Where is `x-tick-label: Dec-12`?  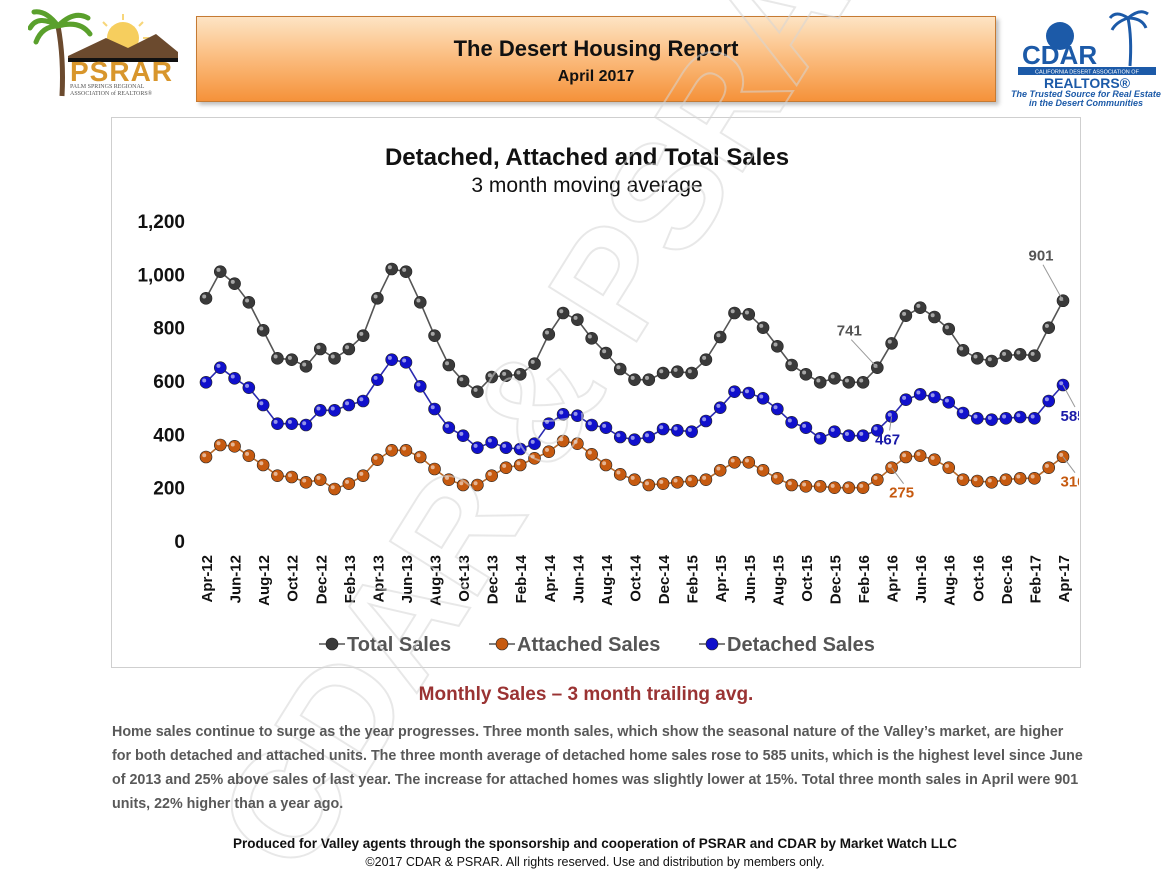
x-tick-label: Dec-12 is located at coordinates (321, 579).